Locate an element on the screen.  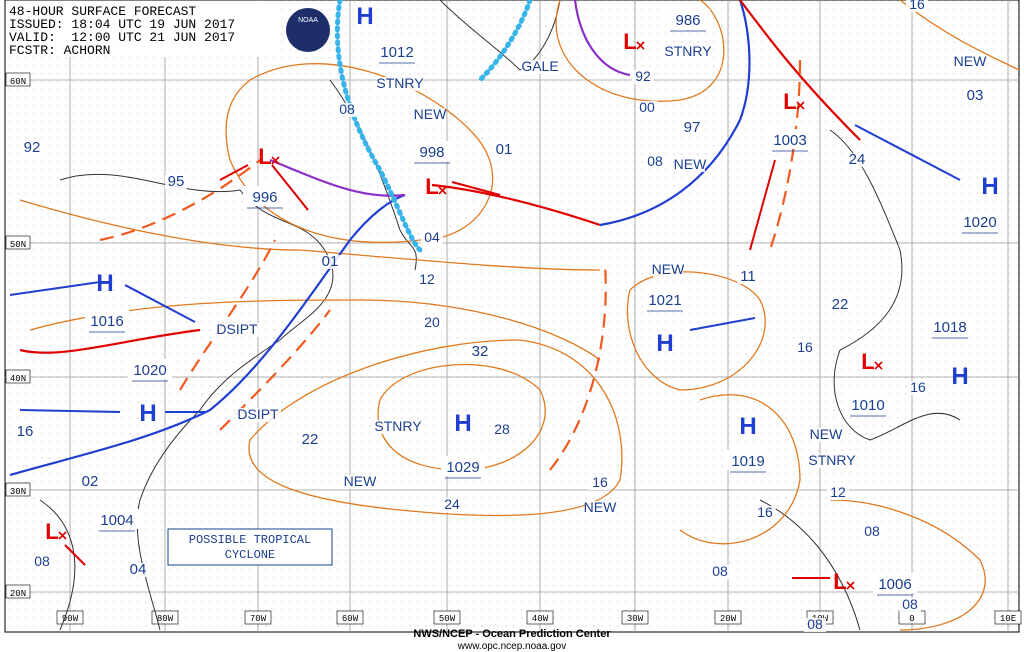
latitude-label: 30N is located at coordinates (18, 492).